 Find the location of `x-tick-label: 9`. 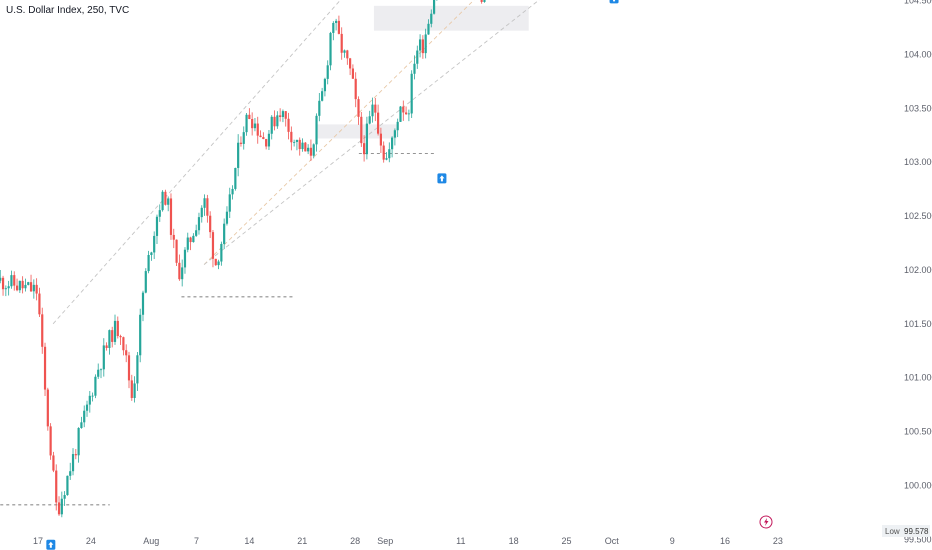

x-tick-label: 9 is located at coordinates (672, 541).